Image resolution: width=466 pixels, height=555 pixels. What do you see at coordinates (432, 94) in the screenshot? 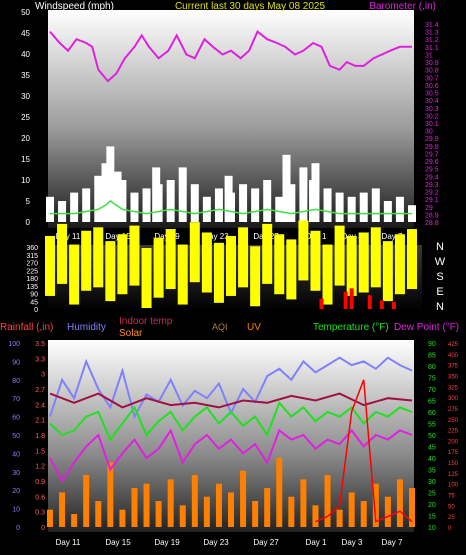
I see `barometer-y-tick: 30.5` at bounding box center [432, 94].